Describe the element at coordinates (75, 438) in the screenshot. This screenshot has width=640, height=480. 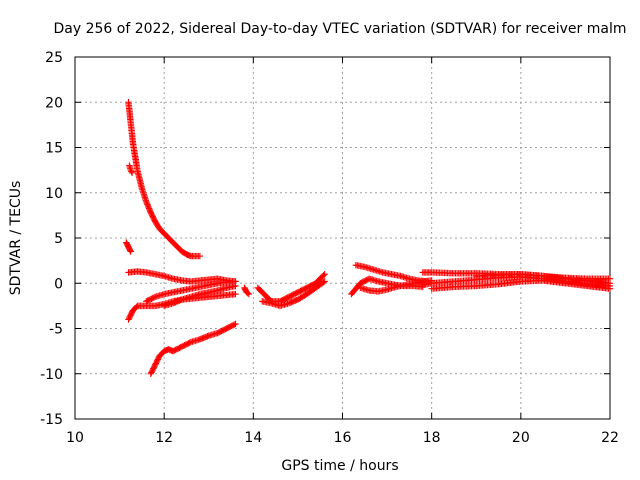
I see `x-tick-label: 10` at that location.